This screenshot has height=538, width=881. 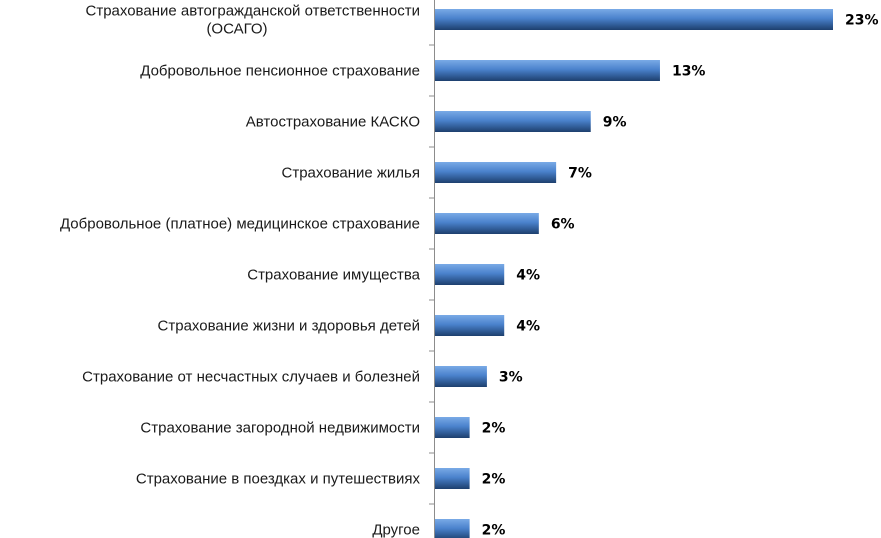 I want to click on value-label: 13%, so click(x=689, y=72).